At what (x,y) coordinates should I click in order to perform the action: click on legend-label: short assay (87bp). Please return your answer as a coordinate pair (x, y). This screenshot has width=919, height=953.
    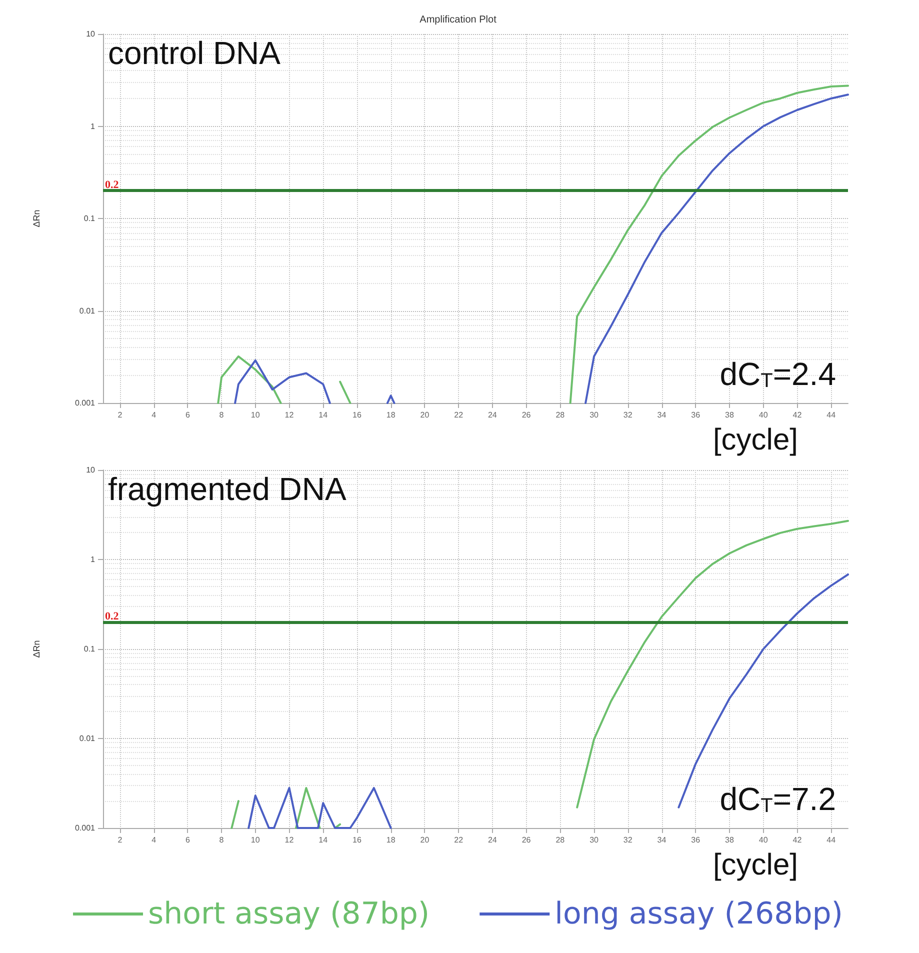
    Looking at the image, I should click on (289, 914).